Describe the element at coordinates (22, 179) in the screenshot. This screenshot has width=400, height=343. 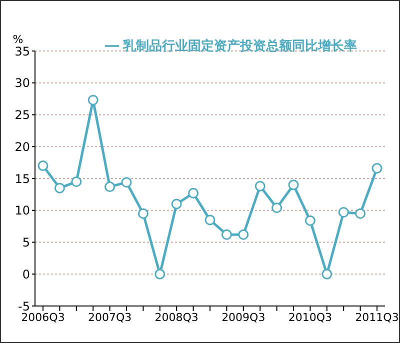
I see `y-tick-label: 15` at that location.